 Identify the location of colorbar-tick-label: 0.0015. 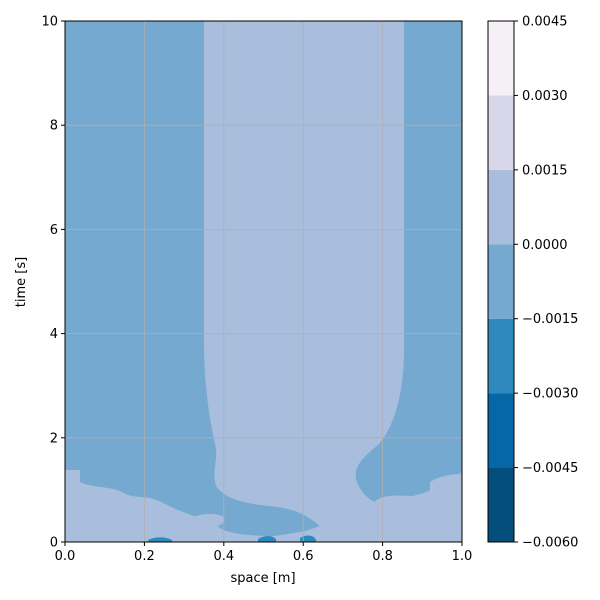
(545, 170).